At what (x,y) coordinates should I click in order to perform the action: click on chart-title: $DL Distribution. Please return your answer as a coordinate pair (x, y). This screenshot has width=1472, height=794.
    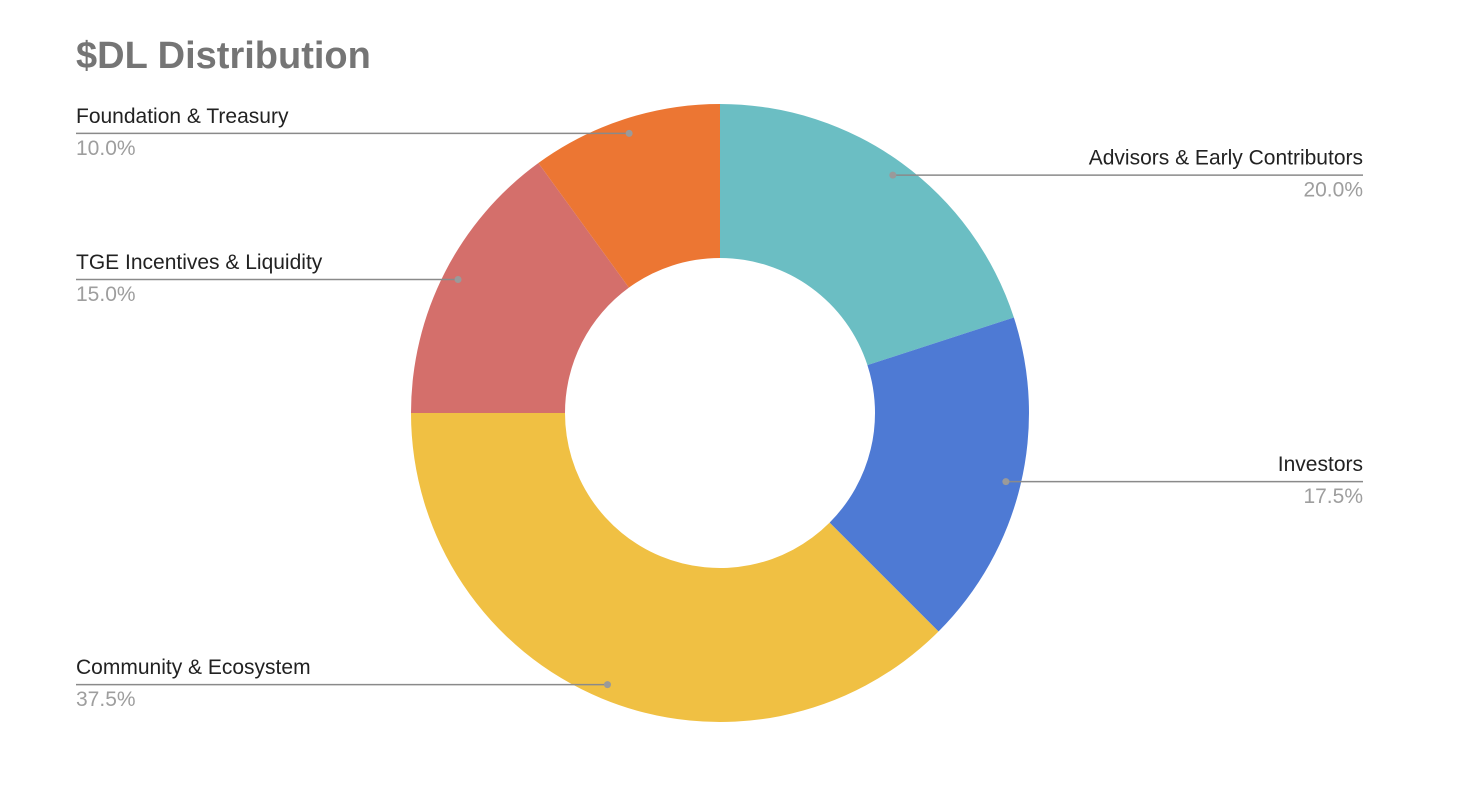
    Looking at the image, I should click on (223, 56).